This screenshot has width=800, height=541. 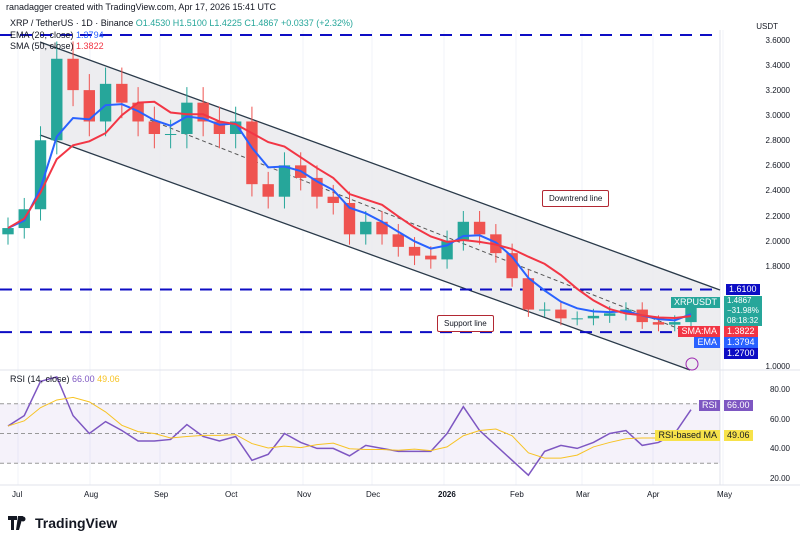 I want to click on rsi-ma-line, so click(x=349, y=427).